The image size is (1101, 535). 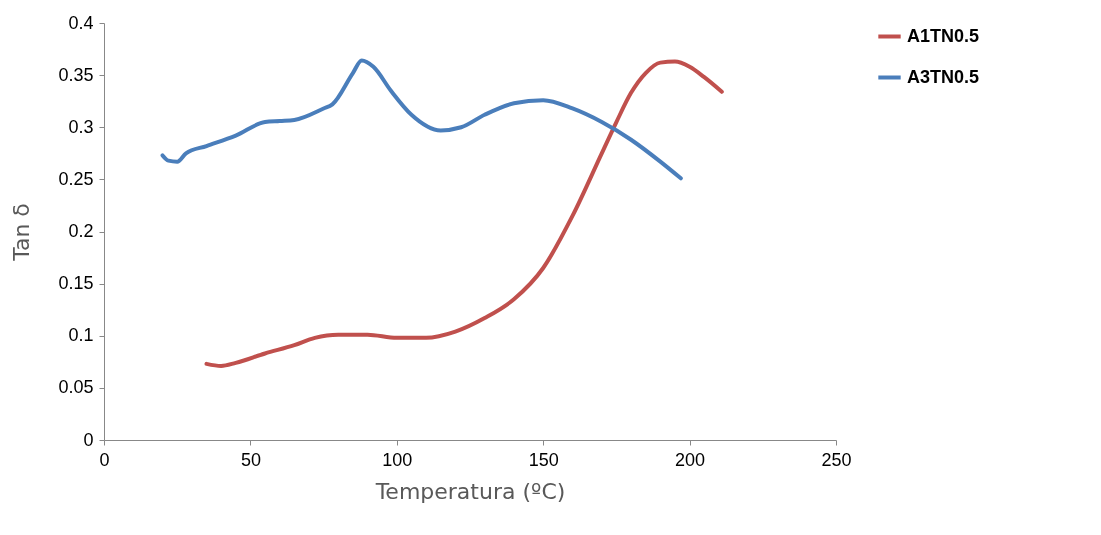 What do you see at coordinates (81, 335) in the screenshot?
I see `y-tick-label: 0.1` at bounding box center [81, 335].